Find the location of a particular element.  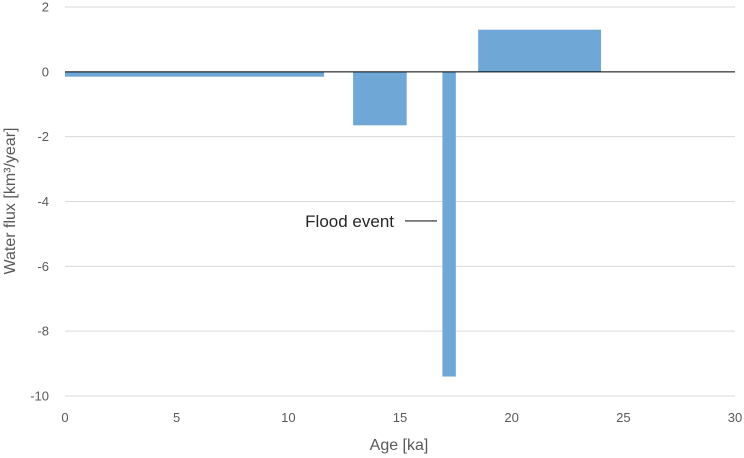

x-tick-labels: 0 5 10 15 20 25 30 is located at coordinates (401, 417).